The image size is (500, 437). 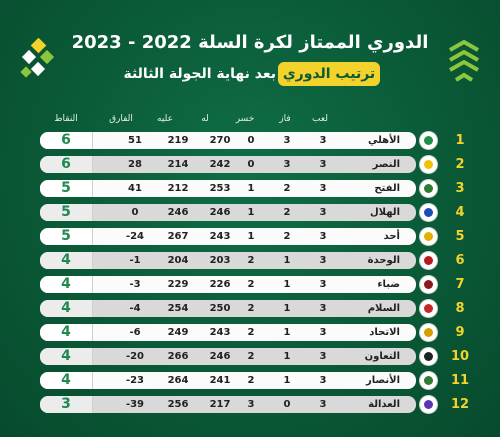 I want to click on cell-diff: -24, so click(x=135, y=236).